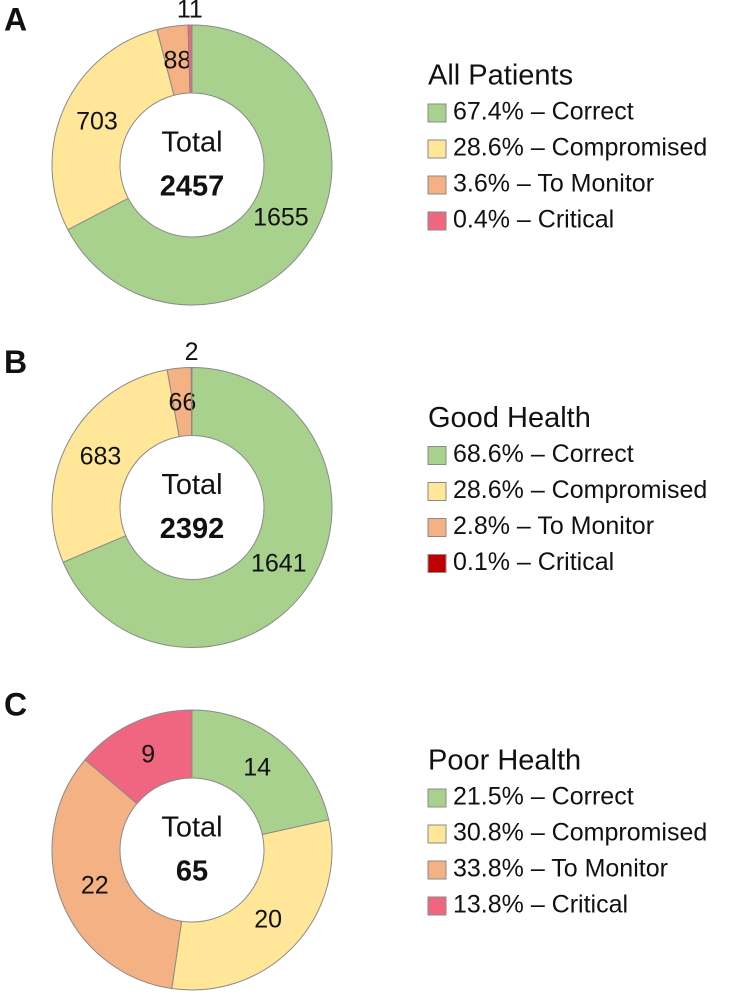 The height and width of the screenshot is (996, 750). Describe the element at coordinates (15, 704) in the screenshot. I see `panel-label: C` at that location.